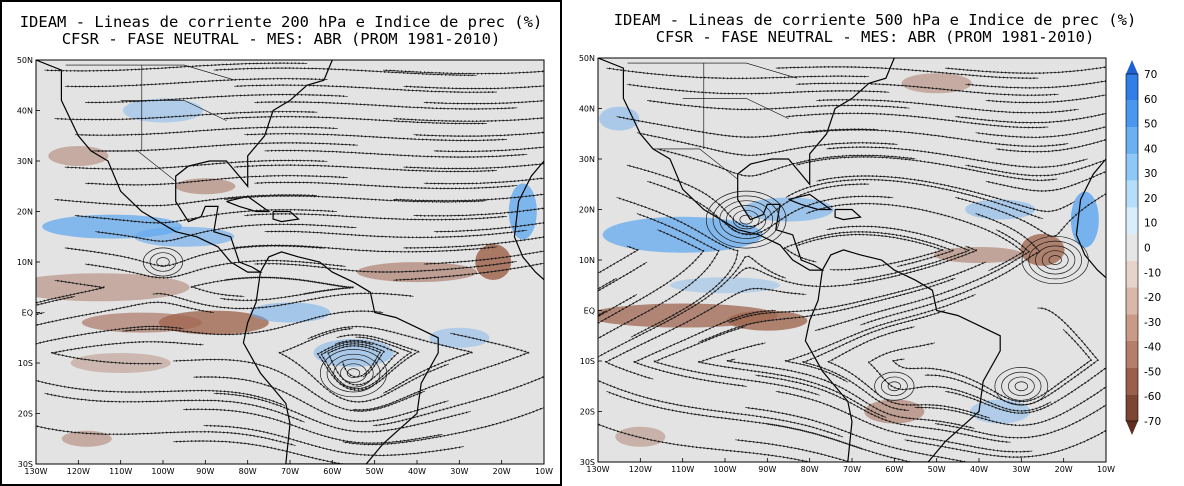 Image resolution: width=1184 pixels, height=486 pixels. What do you see at coordinates (937, 469) in the screenshot?
I see `lon-tick-label: 50W` at bounding box center [937, 469].